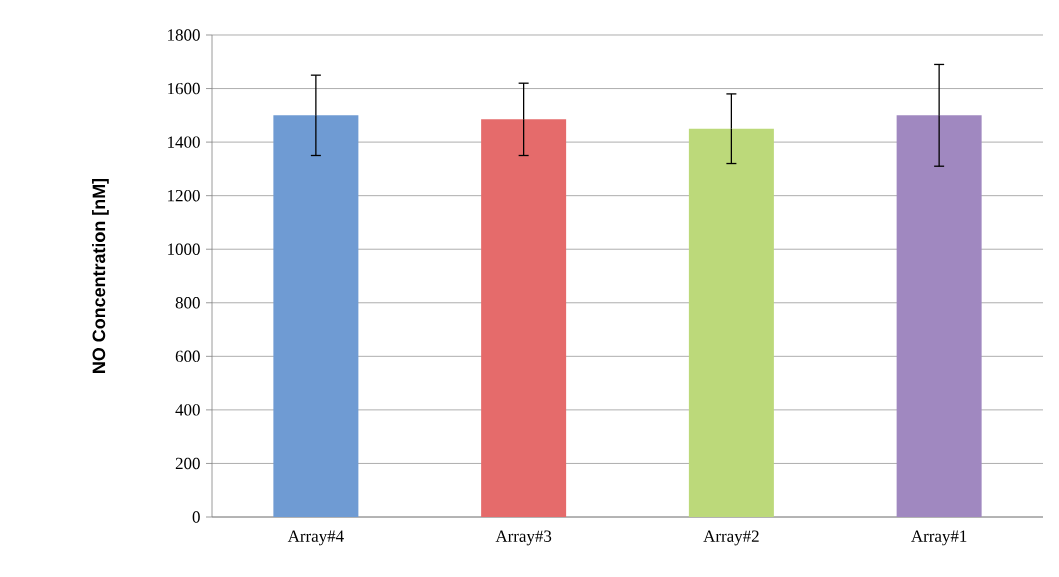 The image size is (1059, 577). I want to click on y-tick-label: 1400, so click(184, 142).